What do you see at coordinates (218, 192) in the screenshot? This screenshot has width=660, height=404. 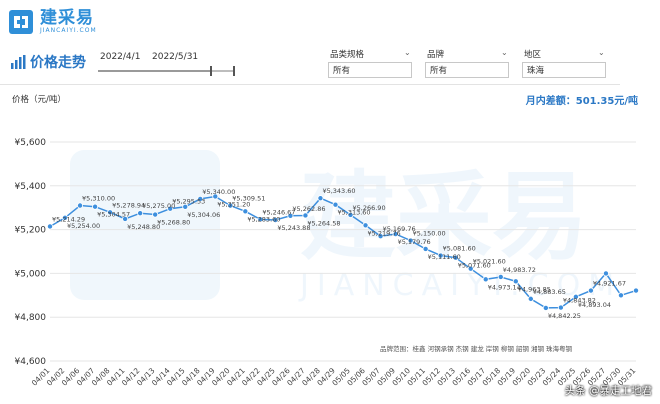 I see `data-label: ¥5,340.00` at bounding box center [218, 192].